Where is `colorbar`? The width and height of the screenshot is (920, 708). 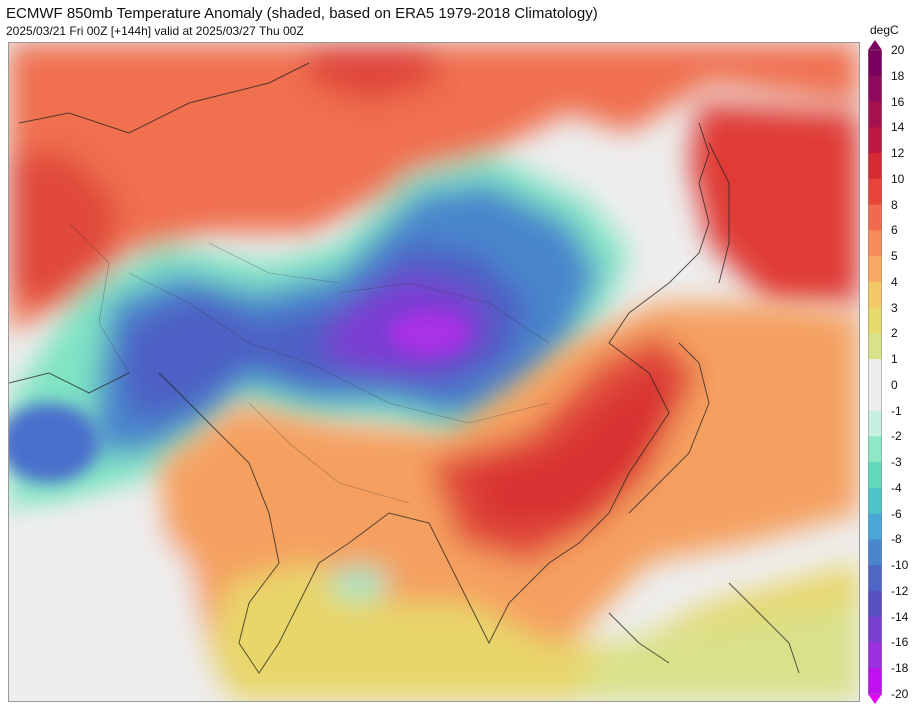
colorbar is located at coordinates (875, 372).